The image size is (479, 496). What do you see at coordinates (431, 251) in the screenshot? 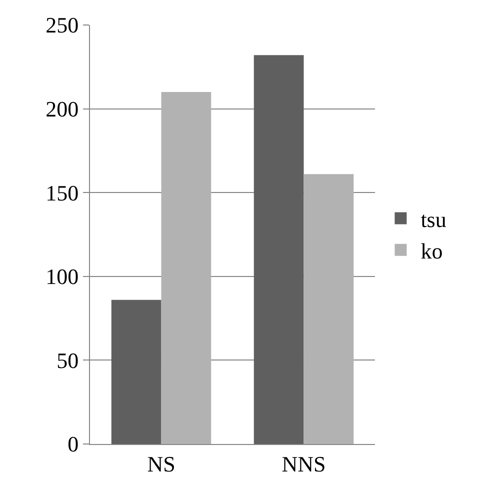
I see `legend-label: ko` at bounding box center [431, 251].